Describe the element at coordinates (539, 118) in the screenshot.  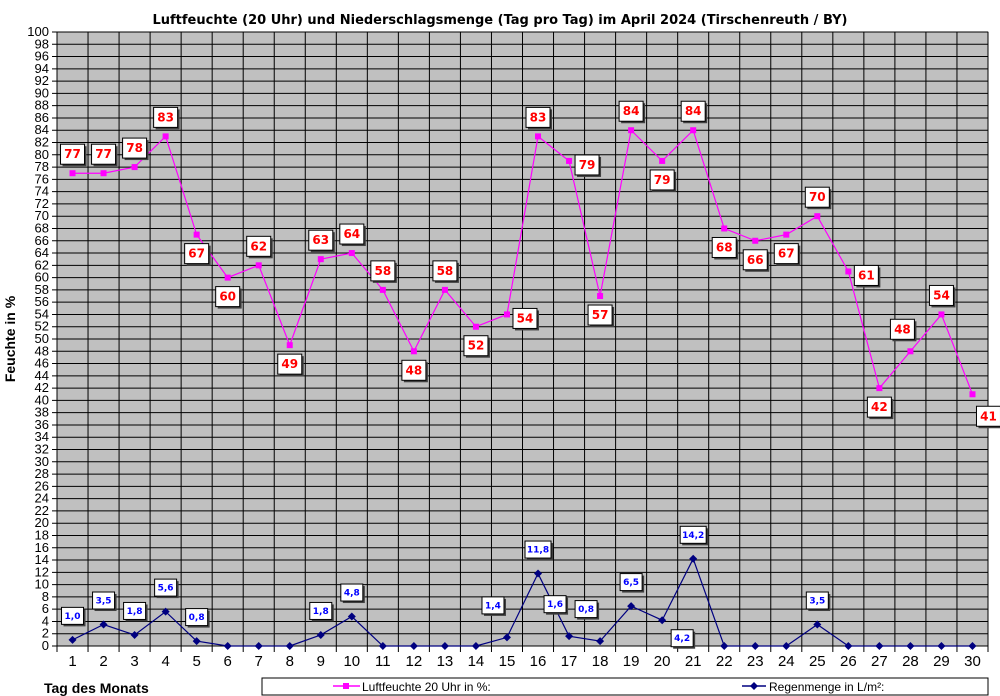
I see `humidity-data-label: 83` at that location.